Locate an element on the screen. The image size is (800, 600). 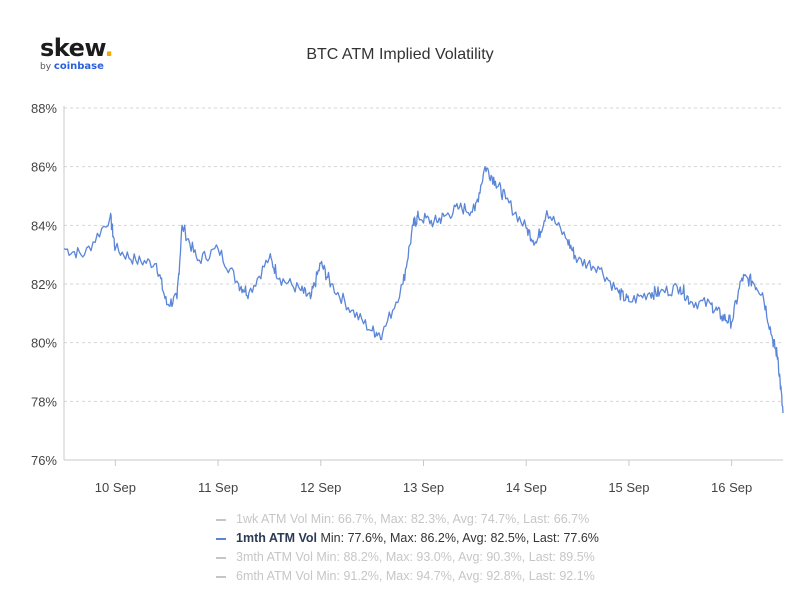
x-tick-label: 14 Sep is located at coordinates (526, 487).